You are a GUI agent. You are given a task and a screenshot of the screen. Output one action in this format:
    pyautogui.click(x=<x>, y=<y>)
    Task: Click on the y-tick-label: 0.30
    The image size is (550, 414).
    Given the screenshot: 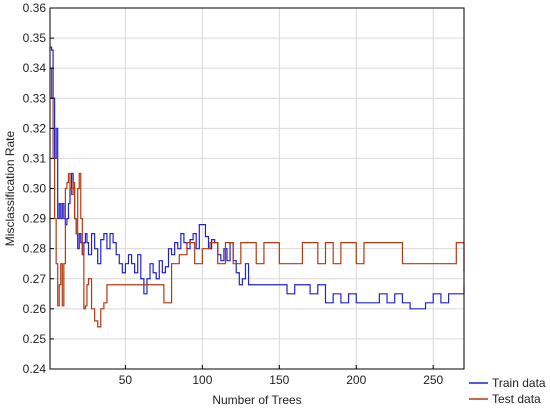 What is the action you would take?
    pyautogui.click(x=35, y=189)
    